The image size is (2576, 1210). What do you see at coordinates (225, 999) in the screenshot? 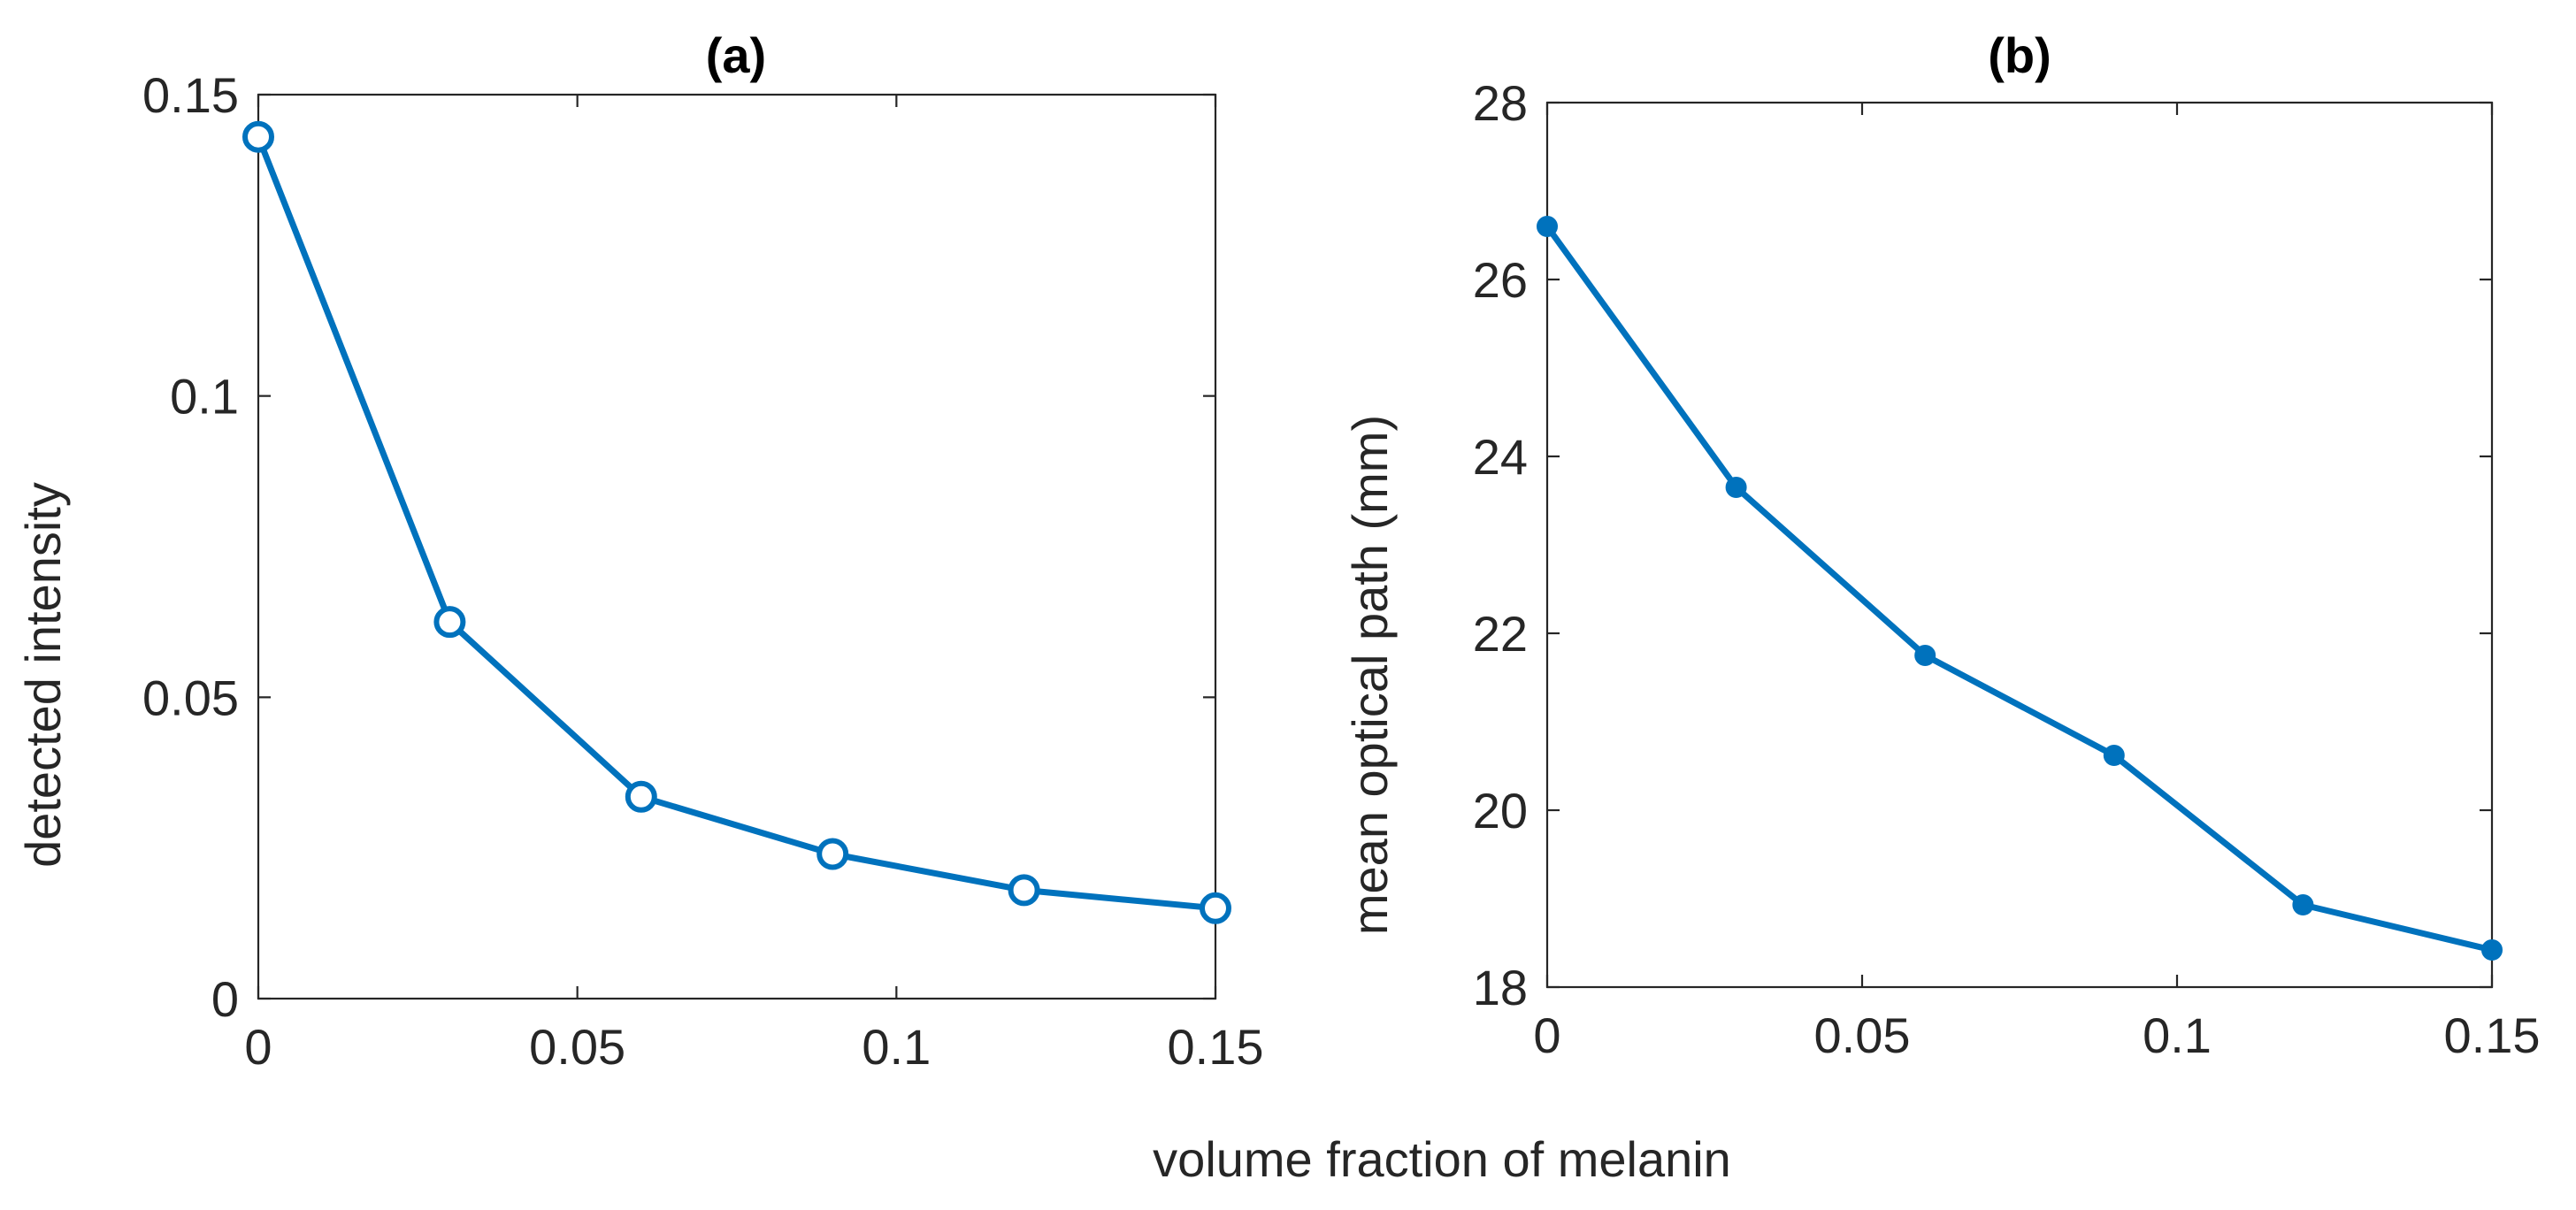
I see `panel-a-ytick-label: 0` at bounding box center [225, 999].